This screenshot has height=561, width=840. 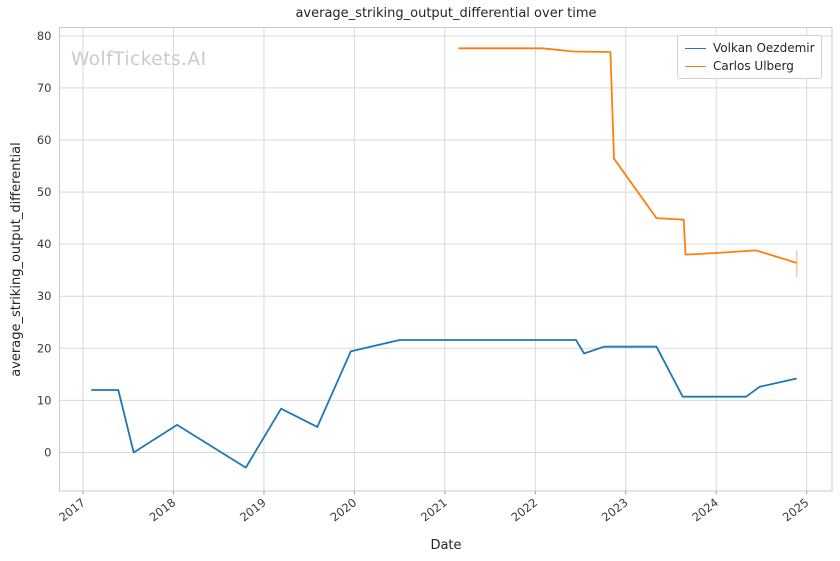 I want to click on legend-label: Volkan Oezdemir, so click(x=764, y=48).